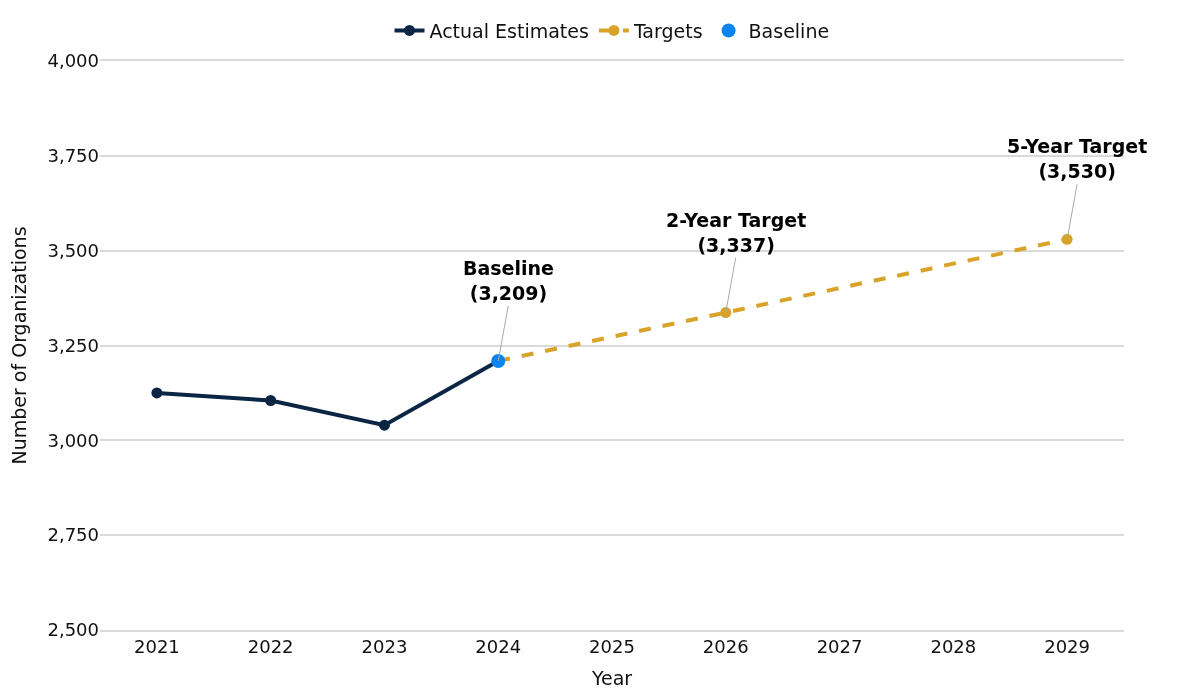 Image resolution: width=1184 pixels, height=698 pixels. What do you see at coordinates (789, 30) in the screenshot?
I see `legend-label: Baseline` at bounding box center [789, 30].